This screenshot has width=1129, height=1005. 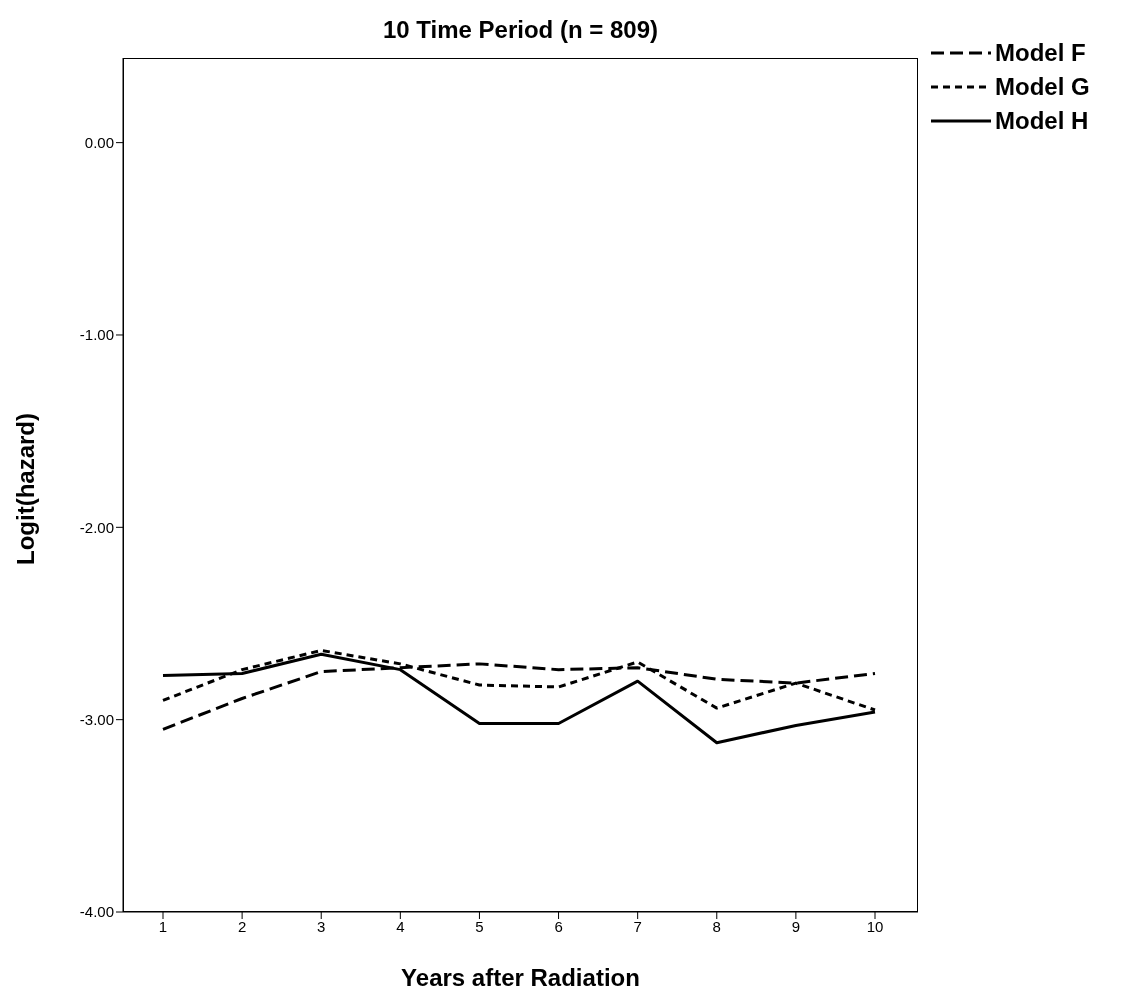 What do you see at coordinates (400, 926) in the screenshot?
I see `x-tick-label: 4` at bounding box center [400, 926].